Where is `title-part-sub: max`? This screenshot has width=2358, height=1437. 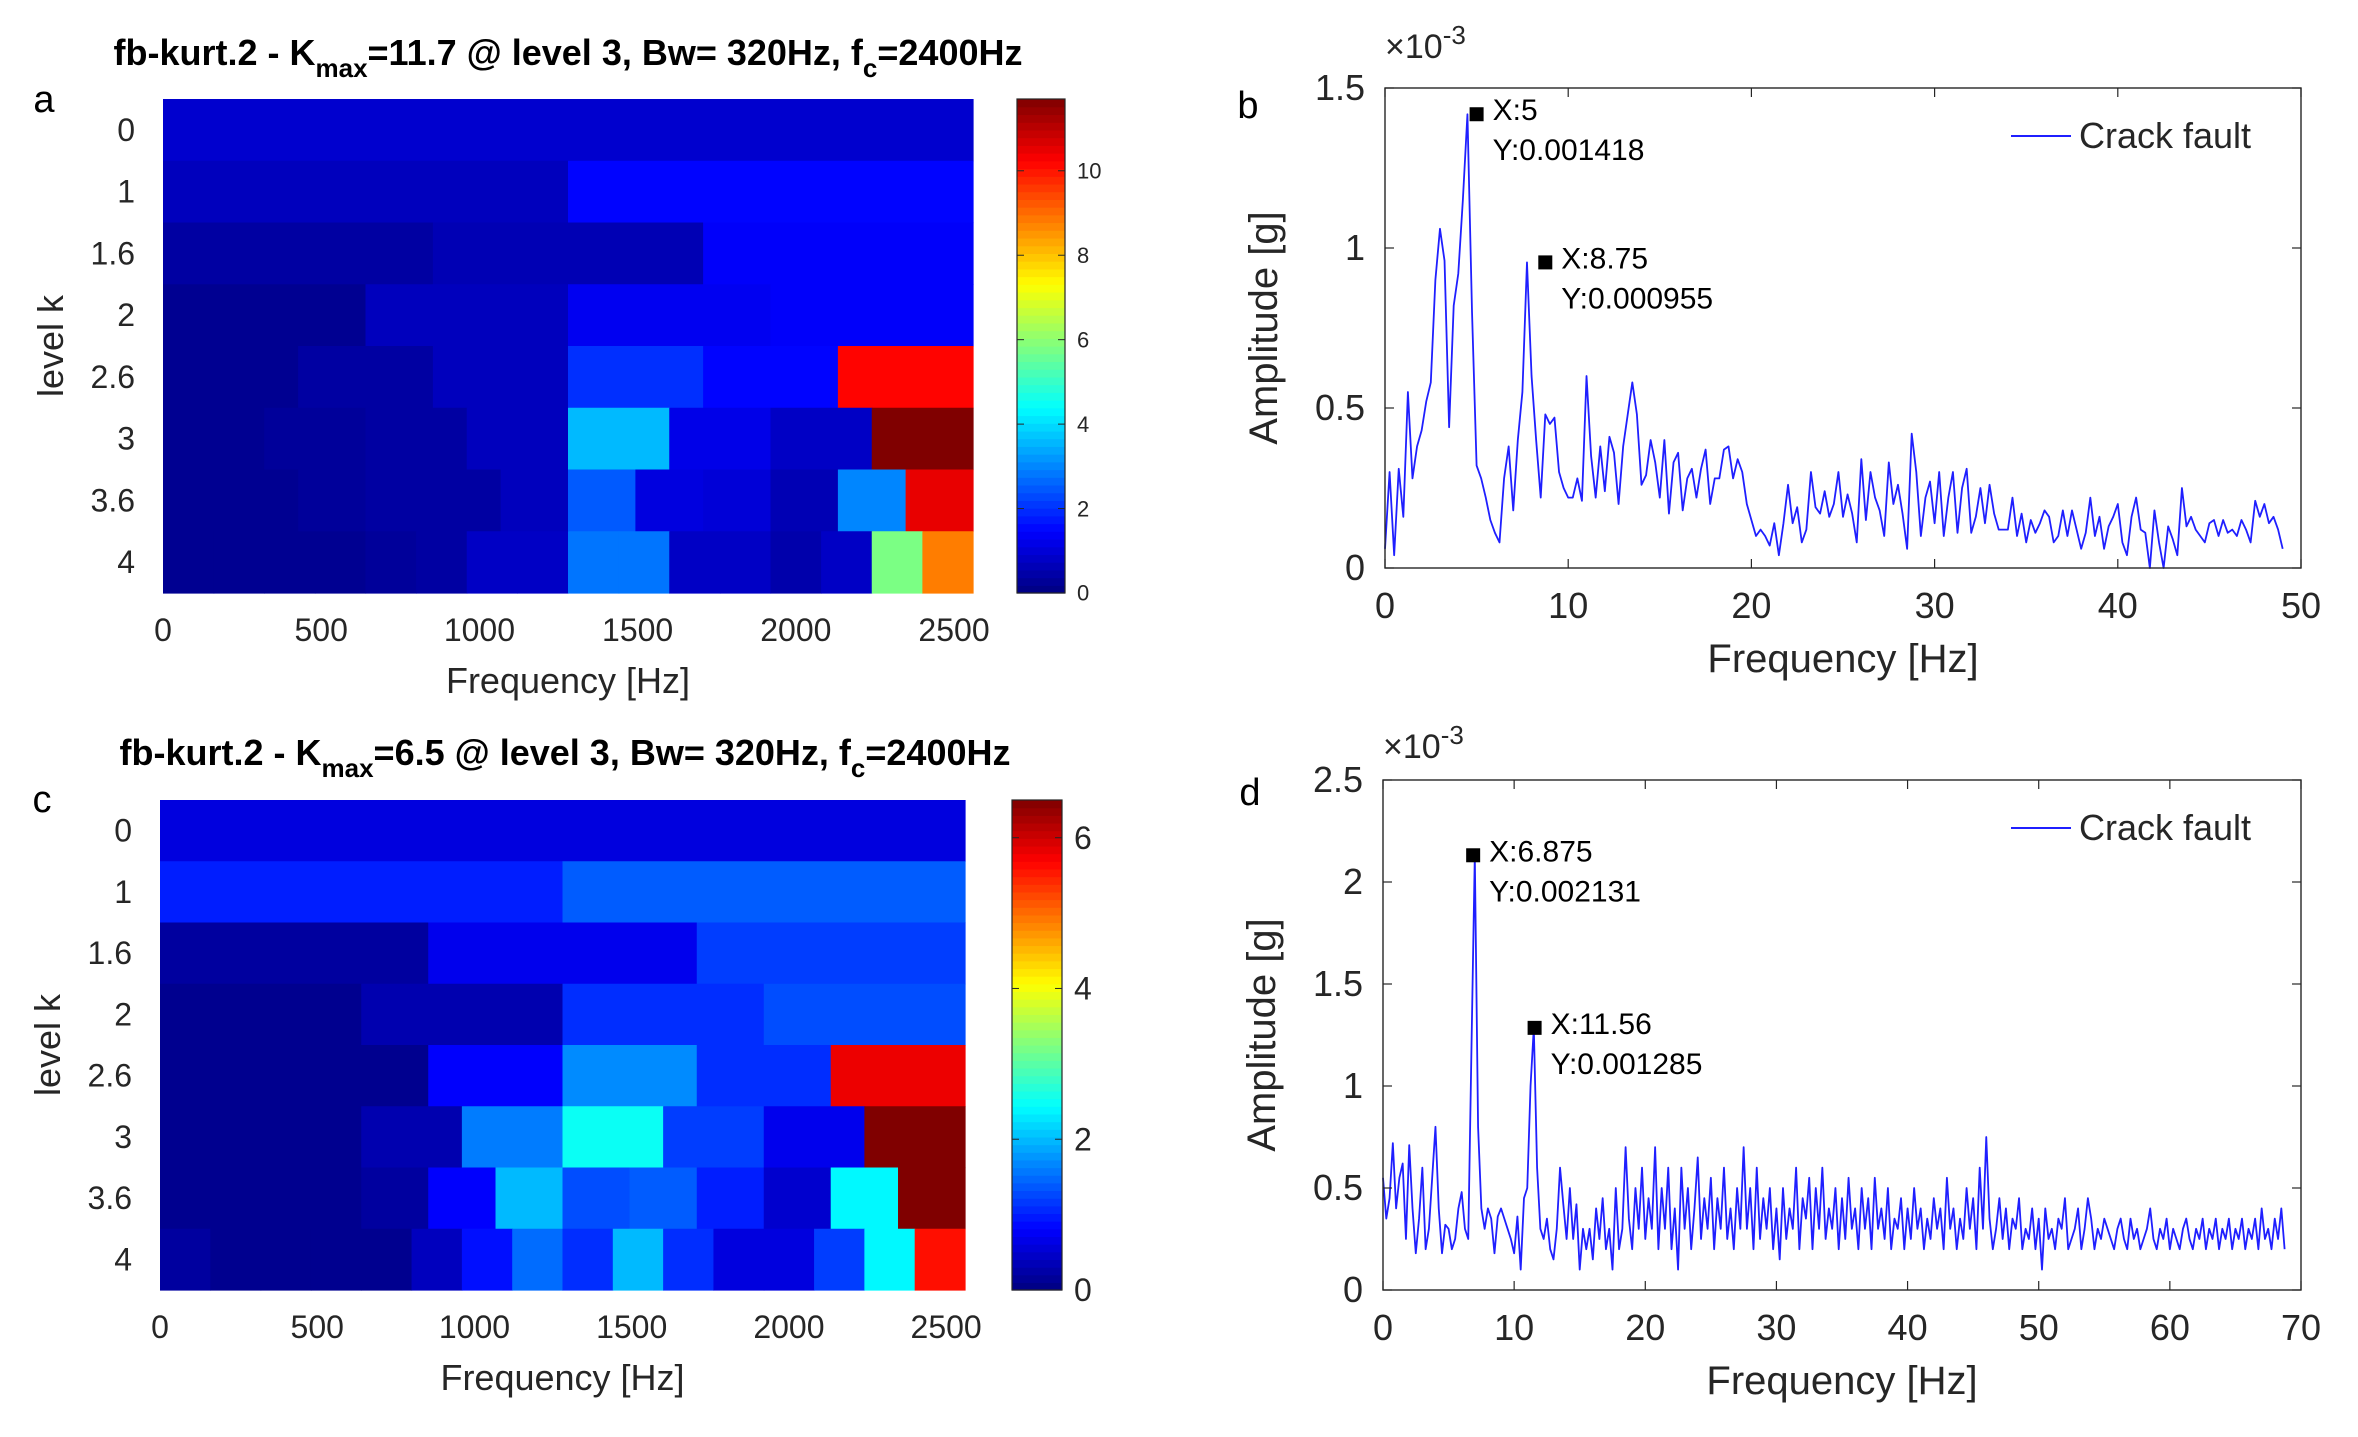
title-part-sub: max is located at coordinates (341, 68).